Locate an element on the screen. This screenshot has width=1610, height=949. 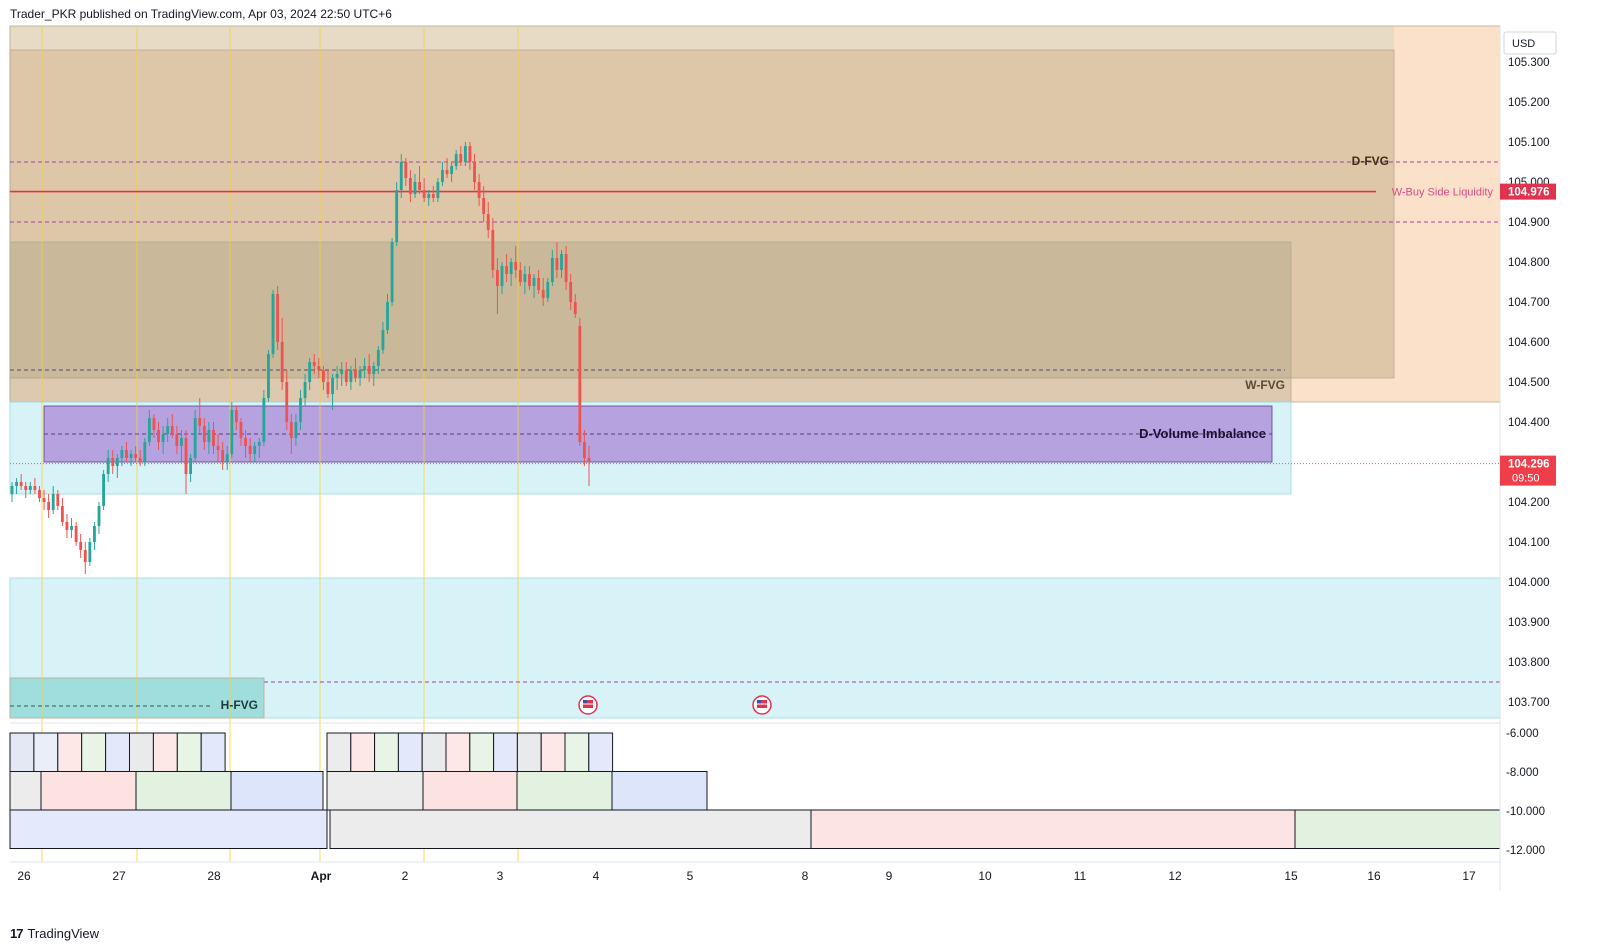
sub-y-tick-label: -8.000 is located at coordinates (1522, 773).